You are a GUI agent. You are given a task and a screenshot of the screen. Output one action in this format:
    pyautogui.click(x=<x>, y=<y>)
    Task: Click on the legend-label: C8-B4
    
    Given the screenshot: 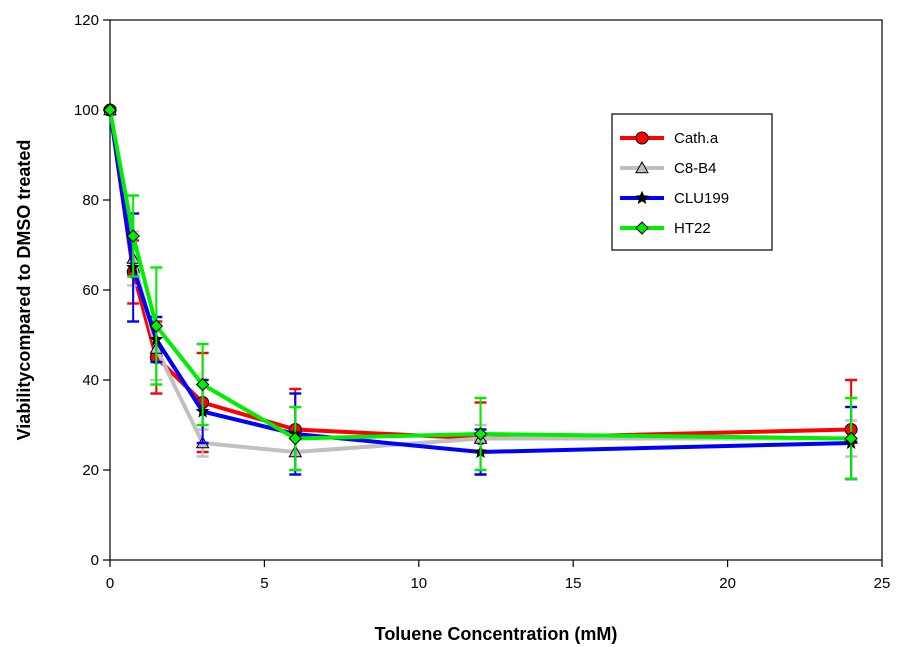 What is the action you would take?
    pyautogui.click(x=695, y=168)
    